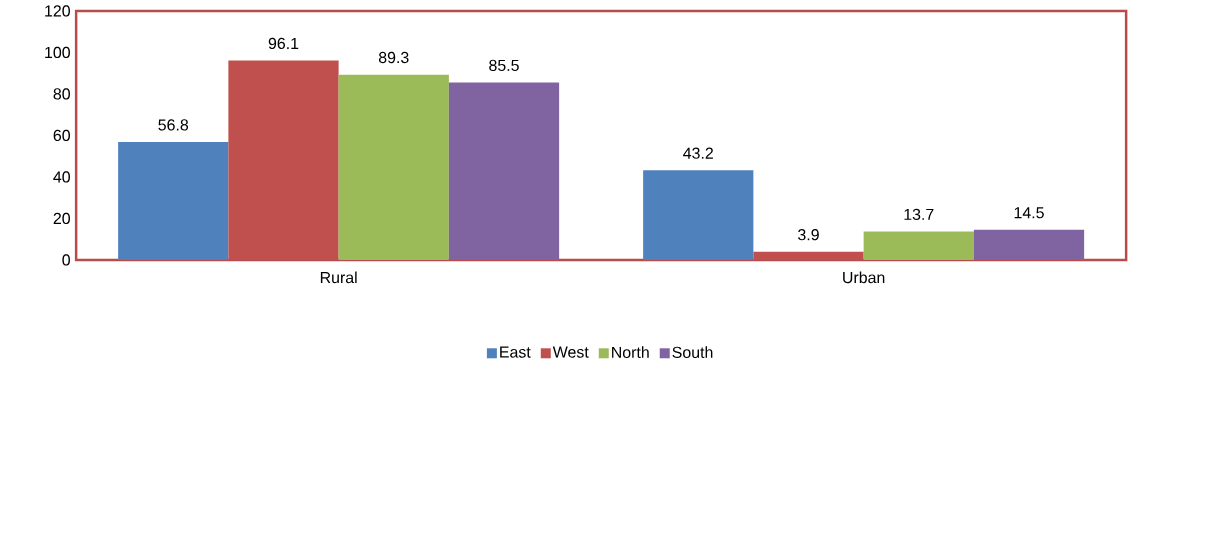 Image resolution: width=1208 pixels, height=546 pixels. Describe the element at coordinates (283, 43) in the screenshot. I see `data-label: 96.1` at that location.